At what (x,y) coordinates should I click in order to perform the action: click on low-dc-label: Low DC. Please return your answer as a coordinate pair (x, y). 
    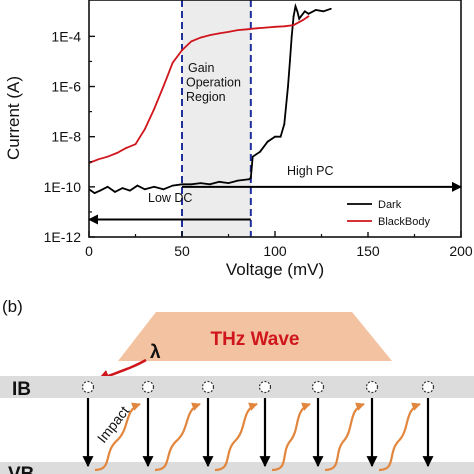
    Looking at the image, I should click on (170, 198).